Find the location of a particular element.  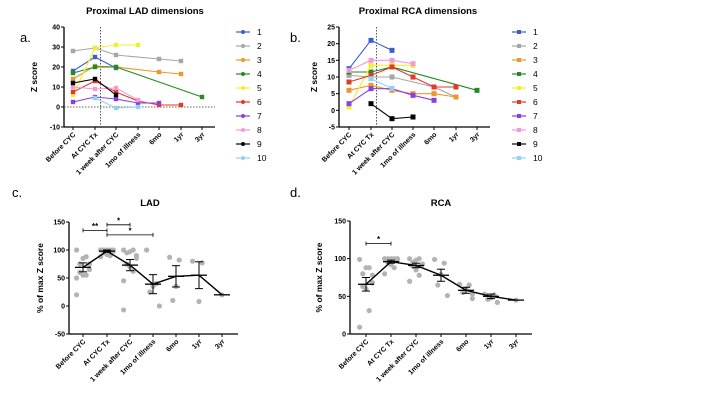

chart-title: RCA is located at coordinates (441, 203).